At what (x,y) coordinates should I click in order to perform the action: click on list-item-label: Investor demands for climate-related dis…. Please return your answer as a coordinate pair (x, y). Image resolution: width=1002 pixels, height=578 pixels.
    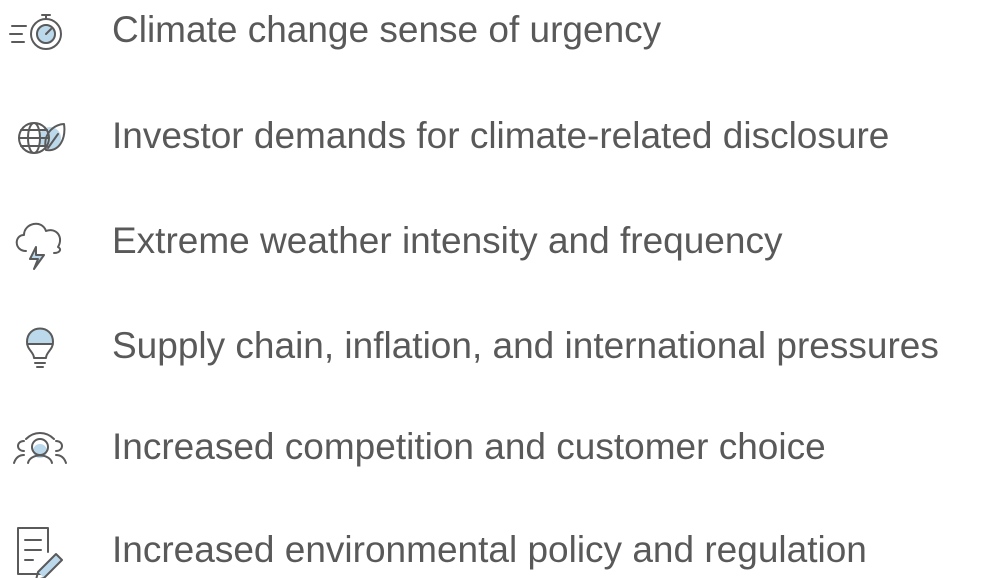
    Looking at the image, I should click on (500, 135).